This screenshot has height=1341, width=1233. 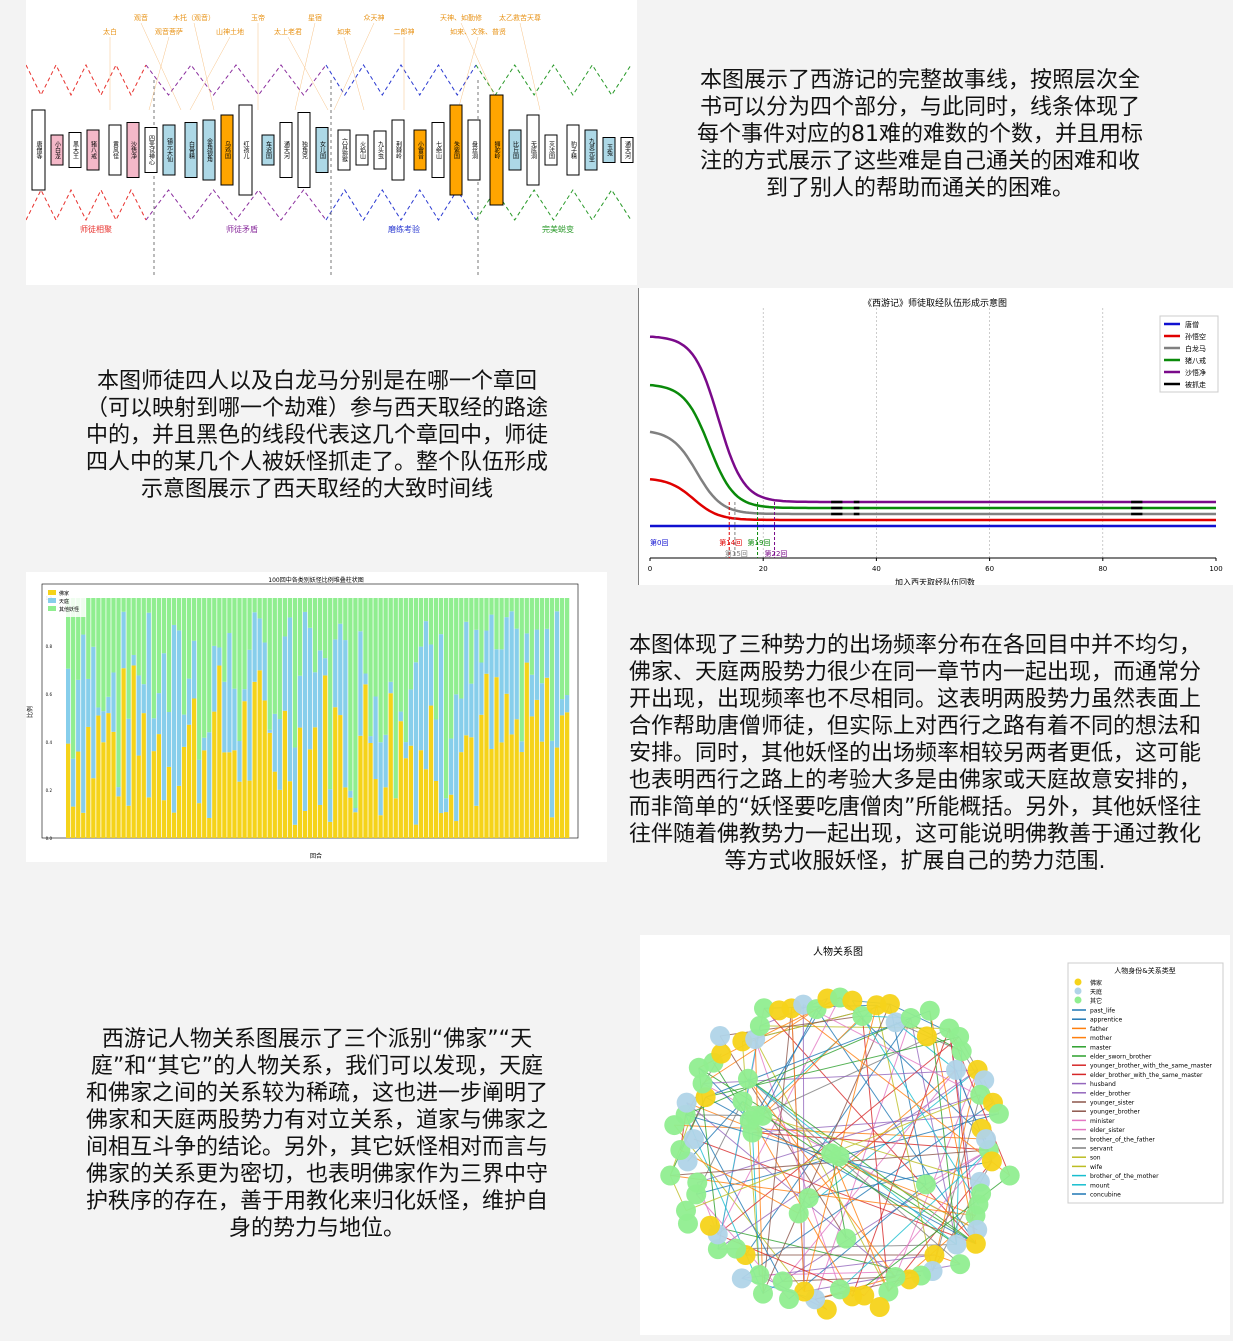 What do you see at coordinates (558, 229) in the screenshot?
I see `section-label: 完美蜕变` at bounding box center [558, 229].